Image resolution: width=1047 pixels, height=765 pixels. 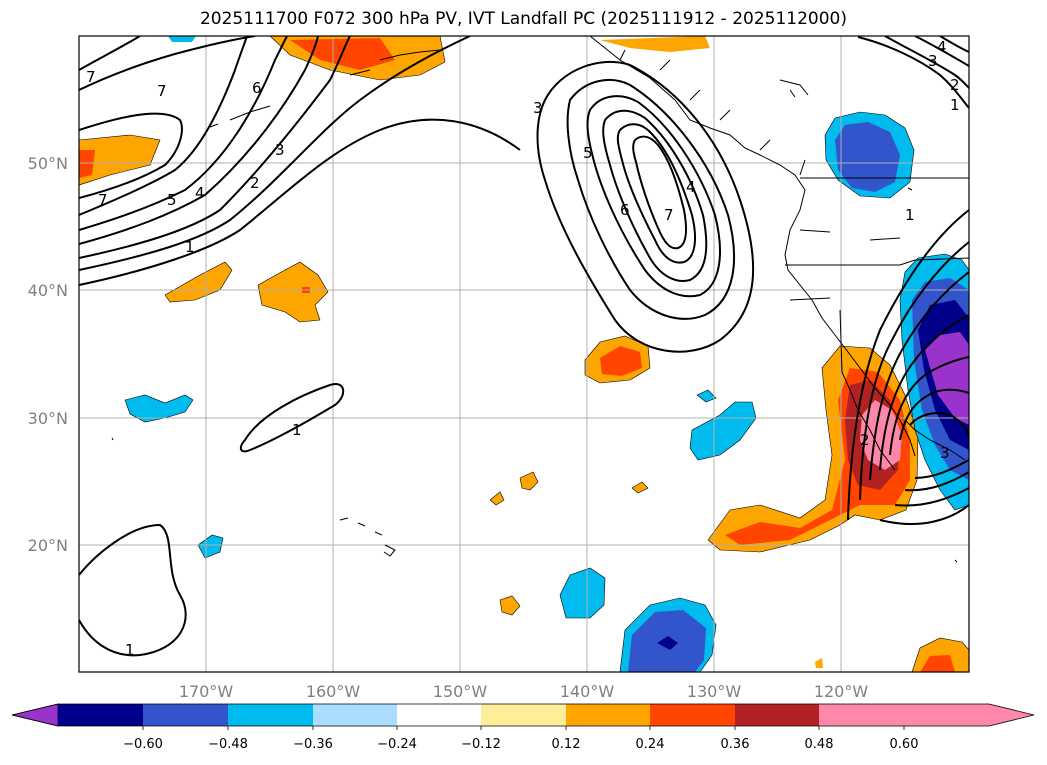 What do you see at coordinates (143, 744) in the screenshot?
I see `colorbar-tick-label: −0.60` at bounding box center [143, 744].